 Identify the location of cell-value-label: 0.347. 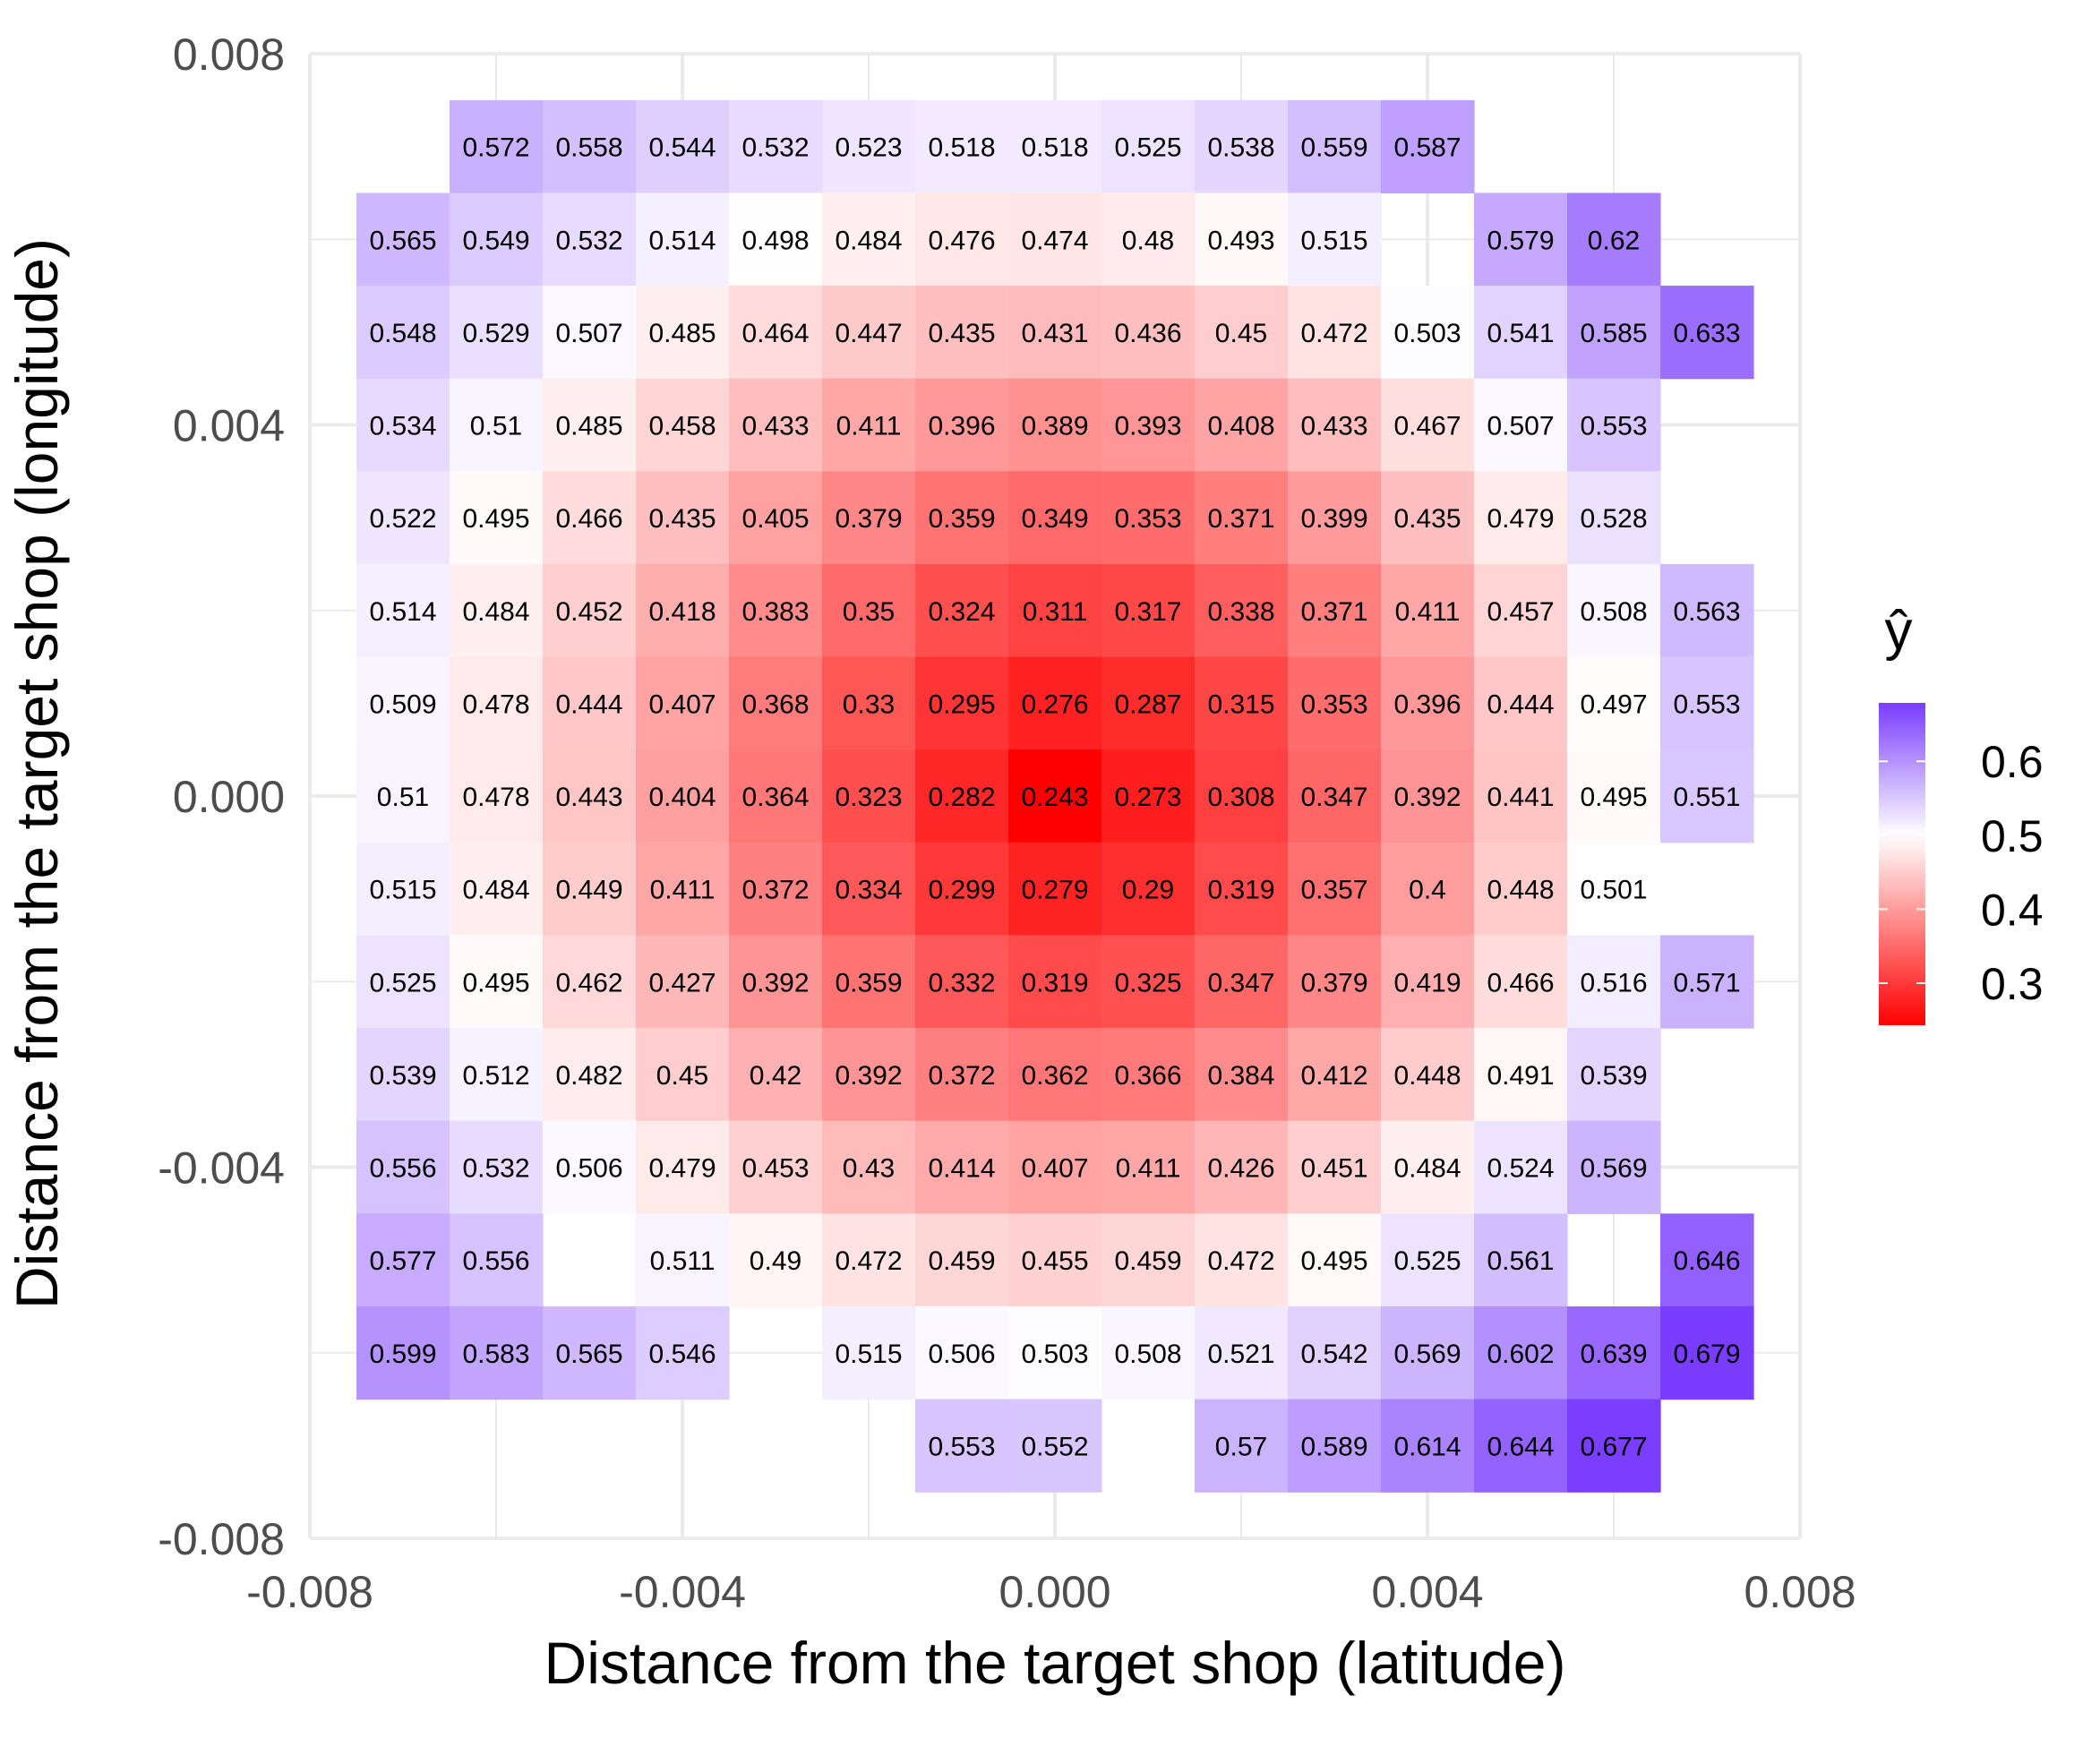
(1333, 797).